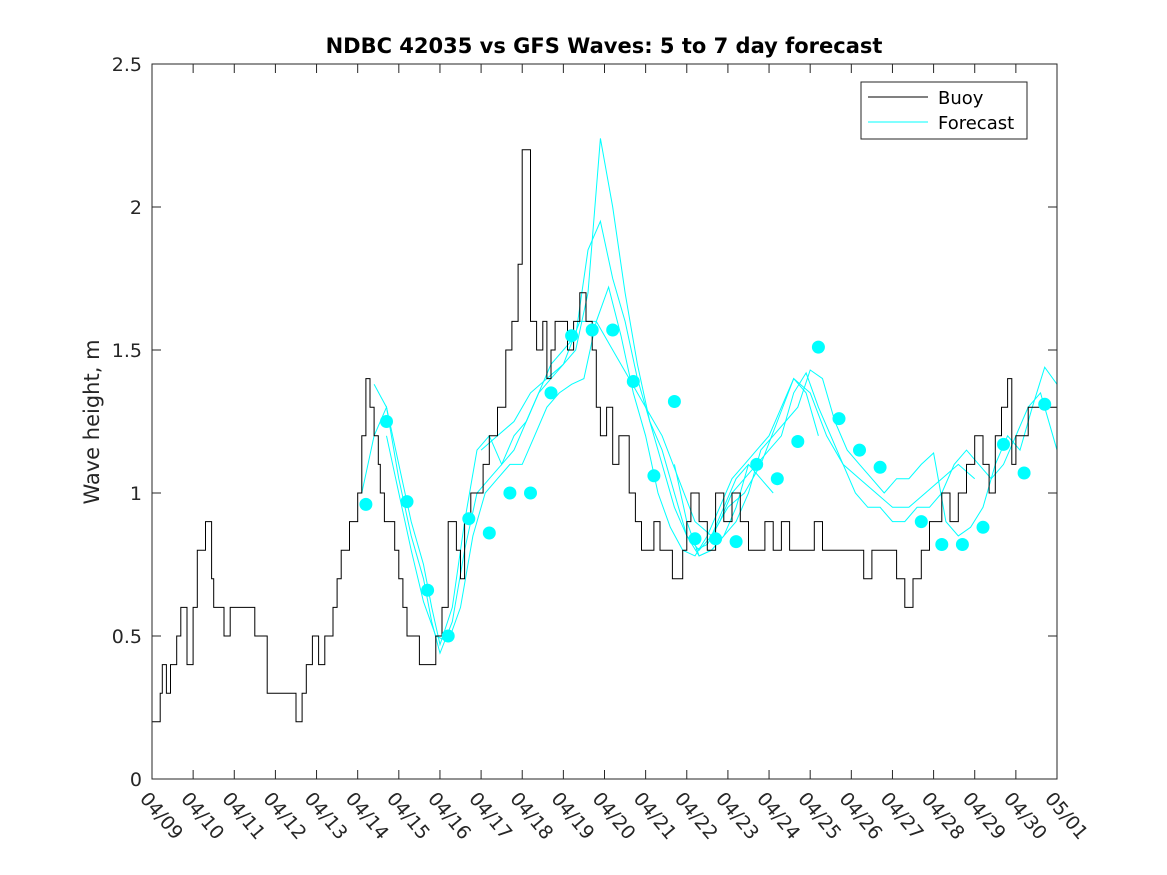 This screenshot has width=1167, height=875. Describe the element at coordinates (408, 816) in the screenshot. I see `x-tick-label: 04/15` at that location.